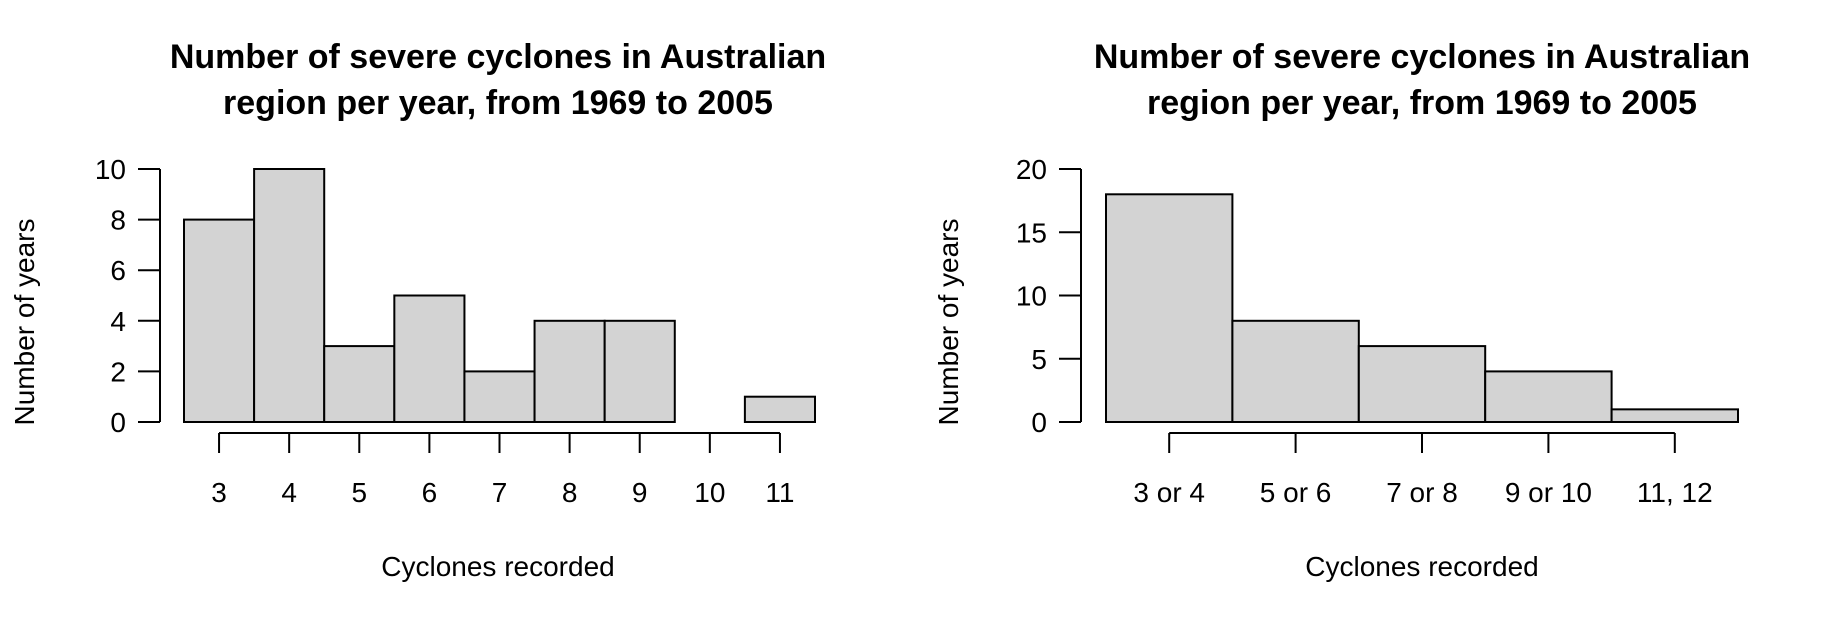 This screenshot has height=624, width=1824. Describe the element at coordinates (118, 220) in the screenshot. I see `y-tick-label-4: 8` at that location.